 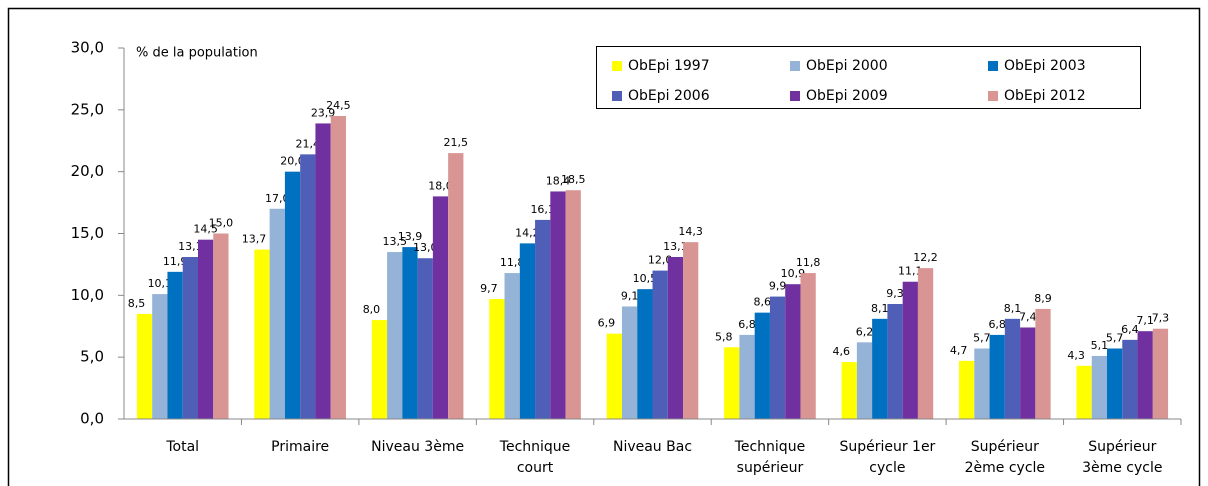 I want to click on value-label: 6,2, so click(x=865, y=331).